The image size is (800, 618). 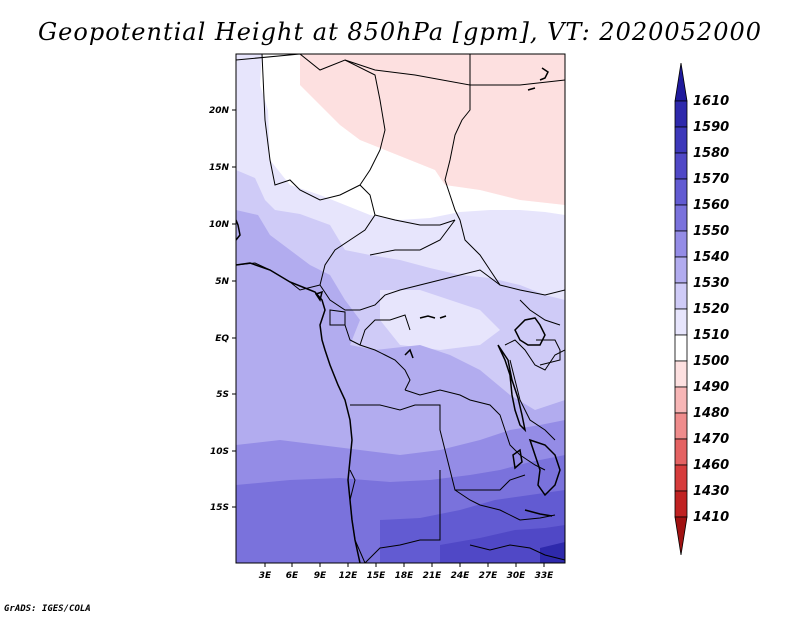 I want to click on lon-label-33e: 33E, so click(x=545, y=576).